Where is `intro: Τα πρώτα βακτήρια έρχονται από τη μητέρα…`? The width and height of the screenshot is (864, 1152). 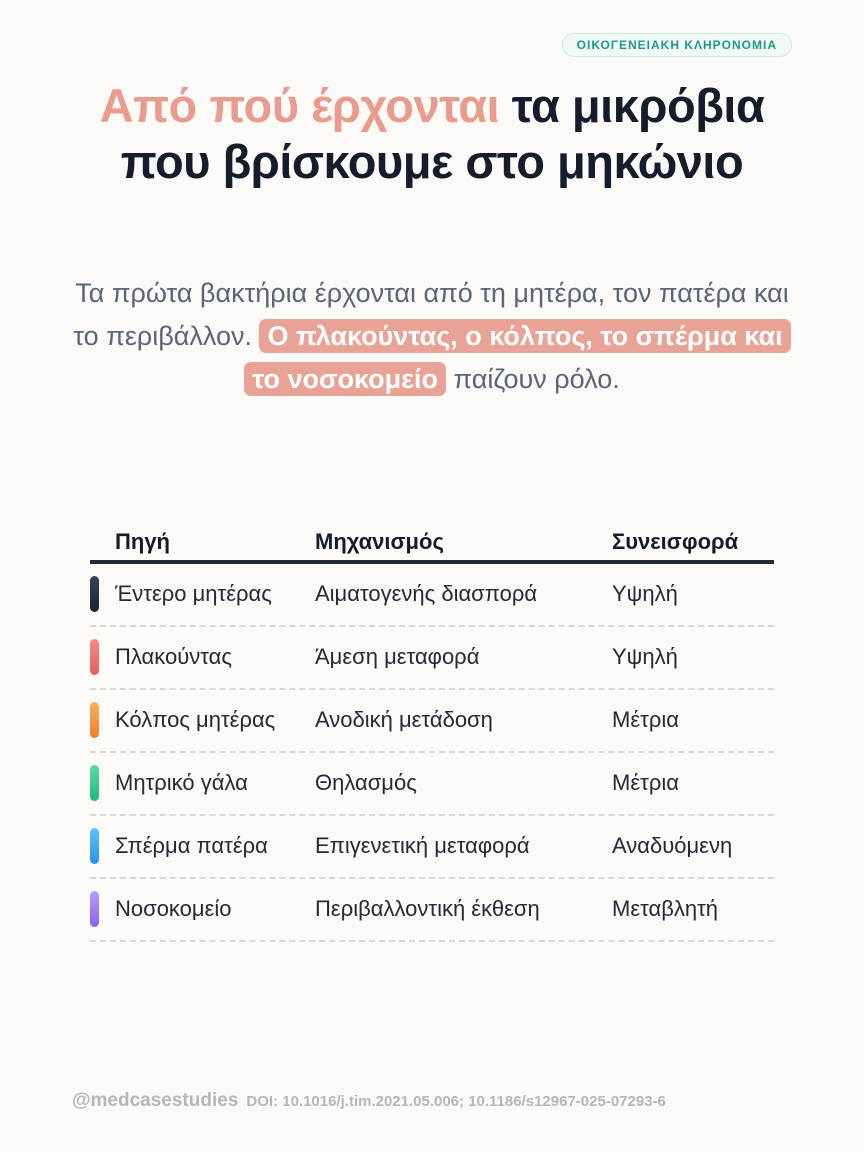
intro: Τα πρώτα βακτήρια έρχονται από τη μητέρα… is located at coordinates (432, 336).